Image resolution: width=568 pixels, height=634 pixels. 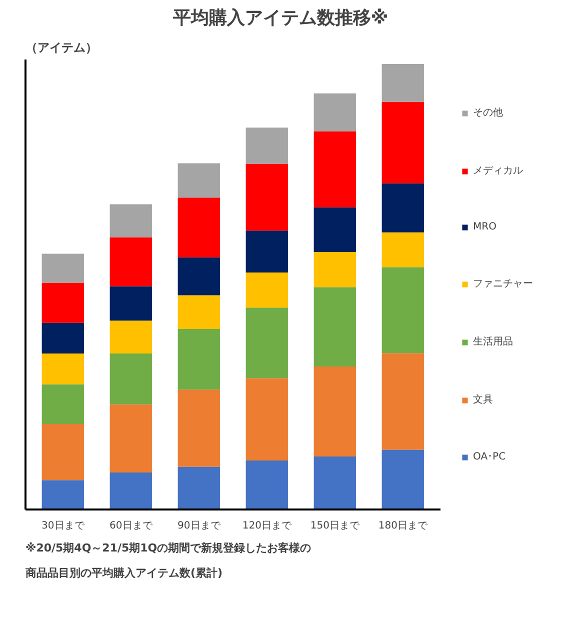 What do you see at coordinates (493, 341) in the screenshot?
I see `legend-label: 生活用品` at bounding box center [493, 341].